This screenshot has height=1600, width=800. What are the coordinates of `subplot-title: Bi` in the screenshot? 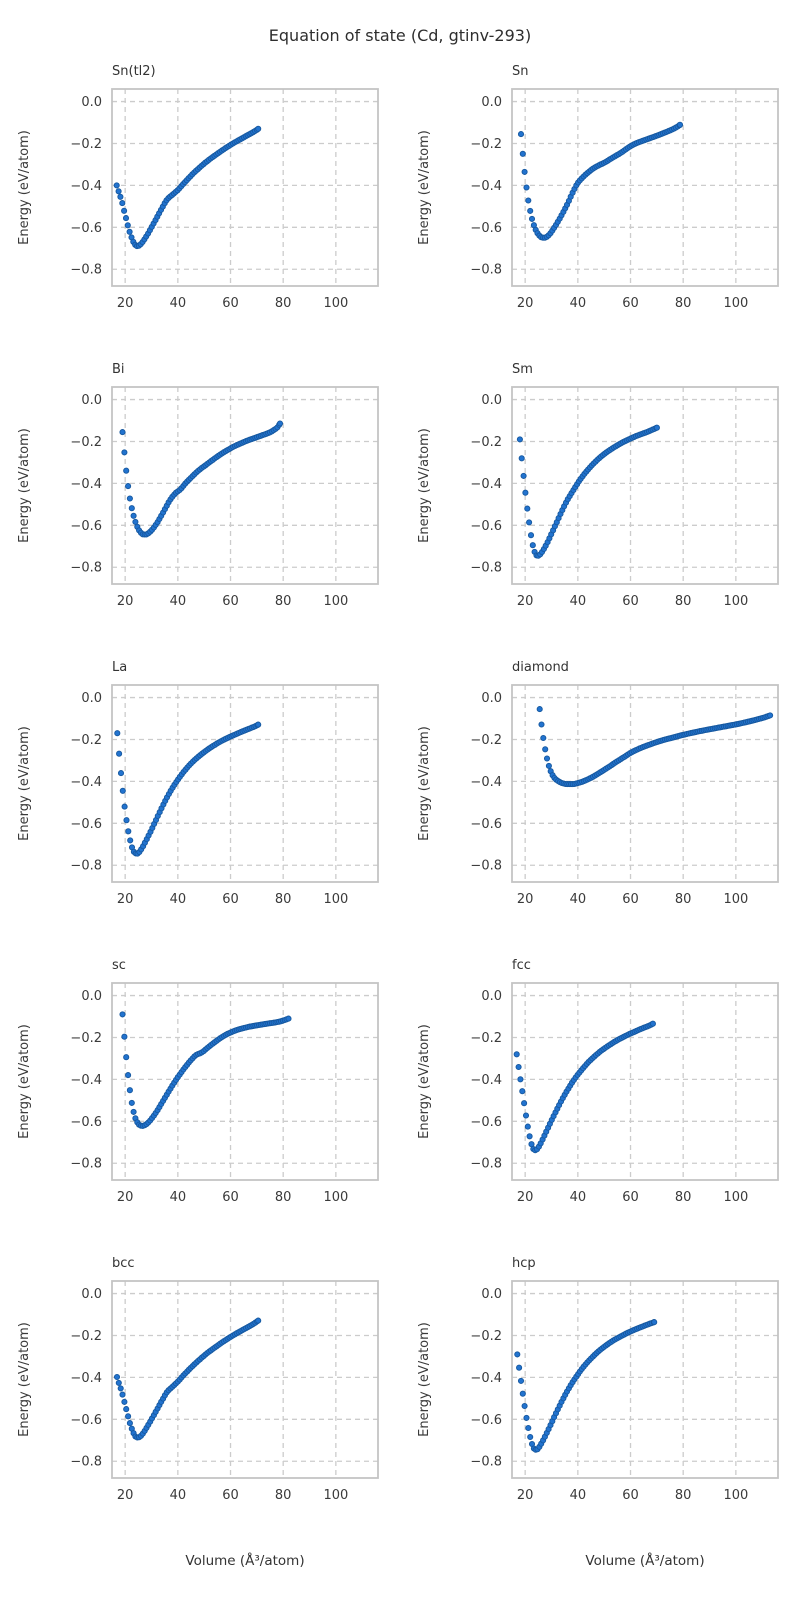 It's located at (118, 369).